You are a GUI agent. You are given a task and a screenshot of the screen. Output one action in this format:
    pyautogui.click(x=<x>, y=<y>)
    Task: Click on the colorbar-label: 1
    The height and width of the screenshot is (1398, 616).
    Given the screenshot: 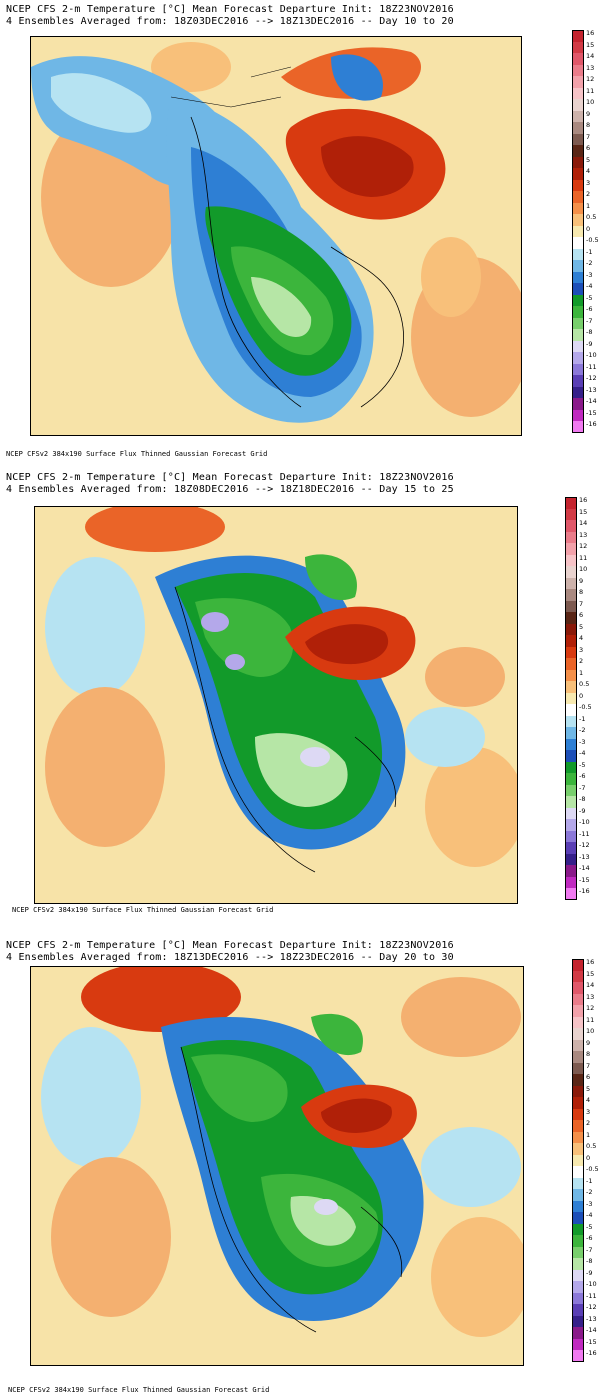 What is the action you would take?
    pyautogui.click(x=581, y=672)
    